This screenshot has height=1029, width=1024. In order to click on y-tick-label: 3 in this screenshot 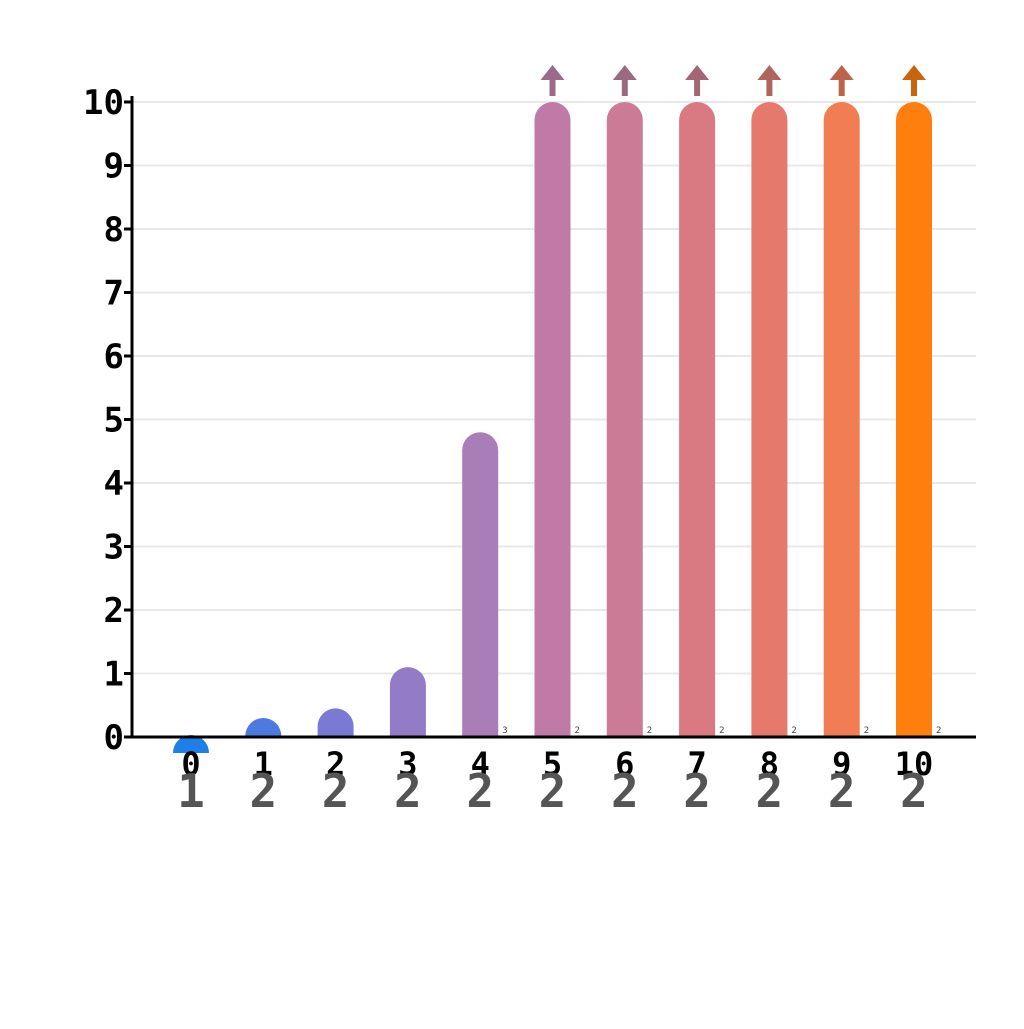, I will do `click(114, 548)`.